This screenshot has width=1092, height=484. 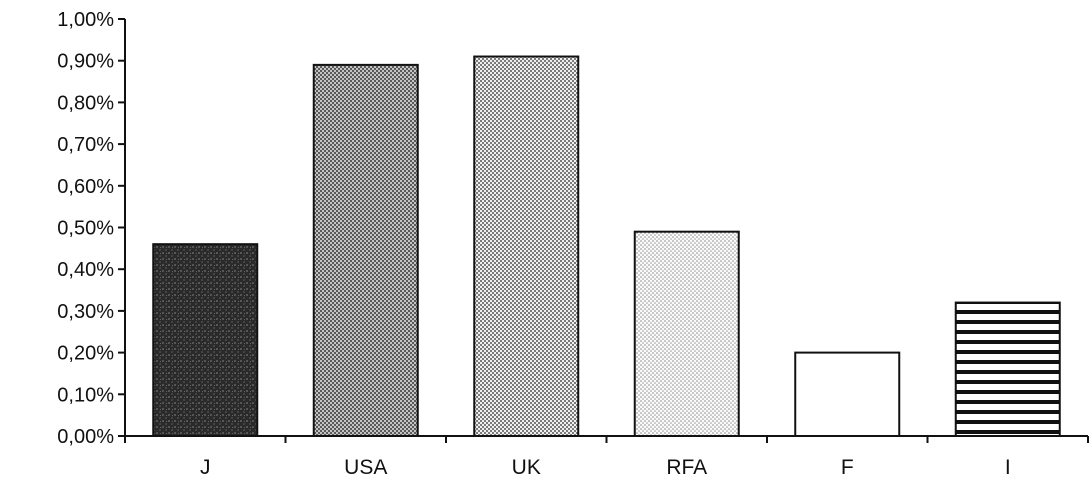 What do you see at coordinates (85, 62) in the screenshot?
I see `y-tick-label: 0,90%` at bounding box center [85, 62].